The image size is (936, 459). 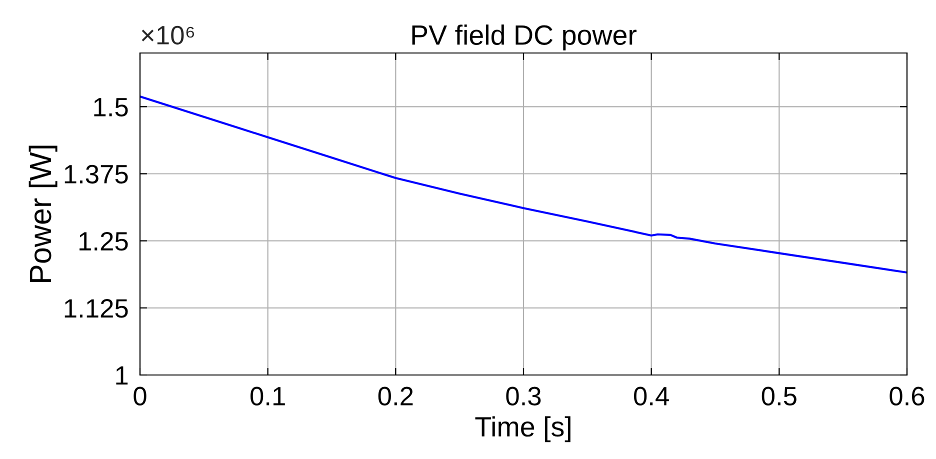 I want to click on x-axis-title: Time [s], so click(x=522, y=429).